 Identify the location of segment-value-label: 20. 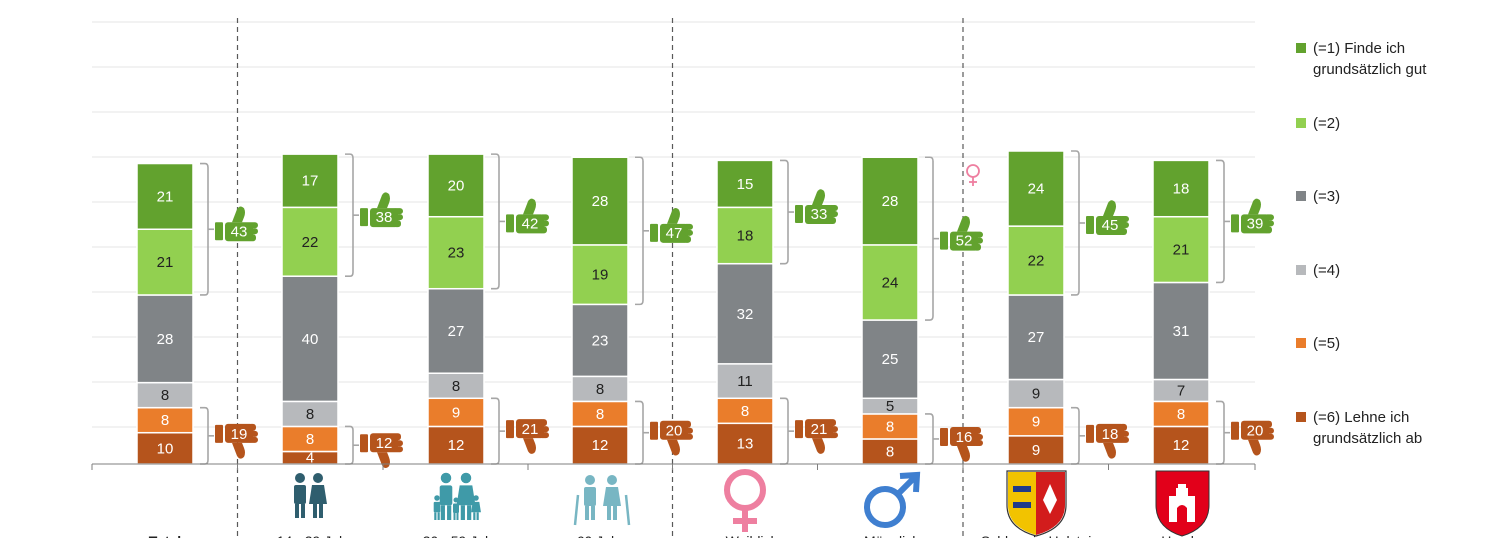
(456, 185).